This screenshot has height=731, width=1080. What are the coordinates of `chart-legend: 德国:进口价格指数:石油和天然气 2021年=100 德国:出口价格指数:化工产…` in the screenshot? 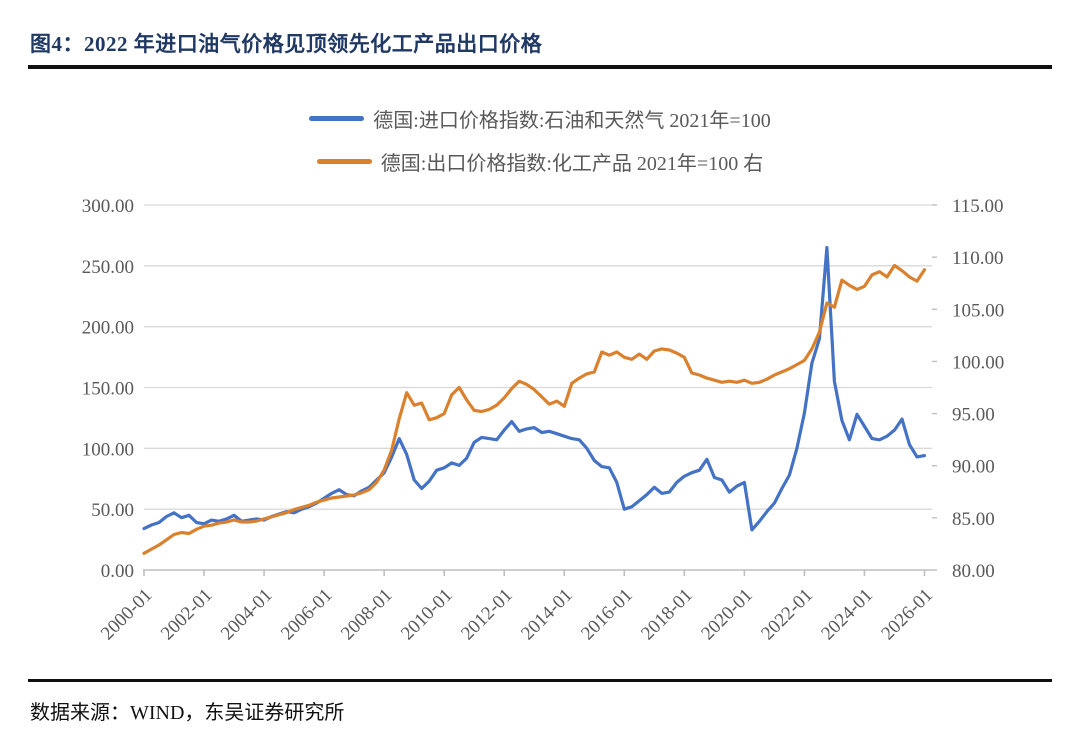 It's located at (540, 140).